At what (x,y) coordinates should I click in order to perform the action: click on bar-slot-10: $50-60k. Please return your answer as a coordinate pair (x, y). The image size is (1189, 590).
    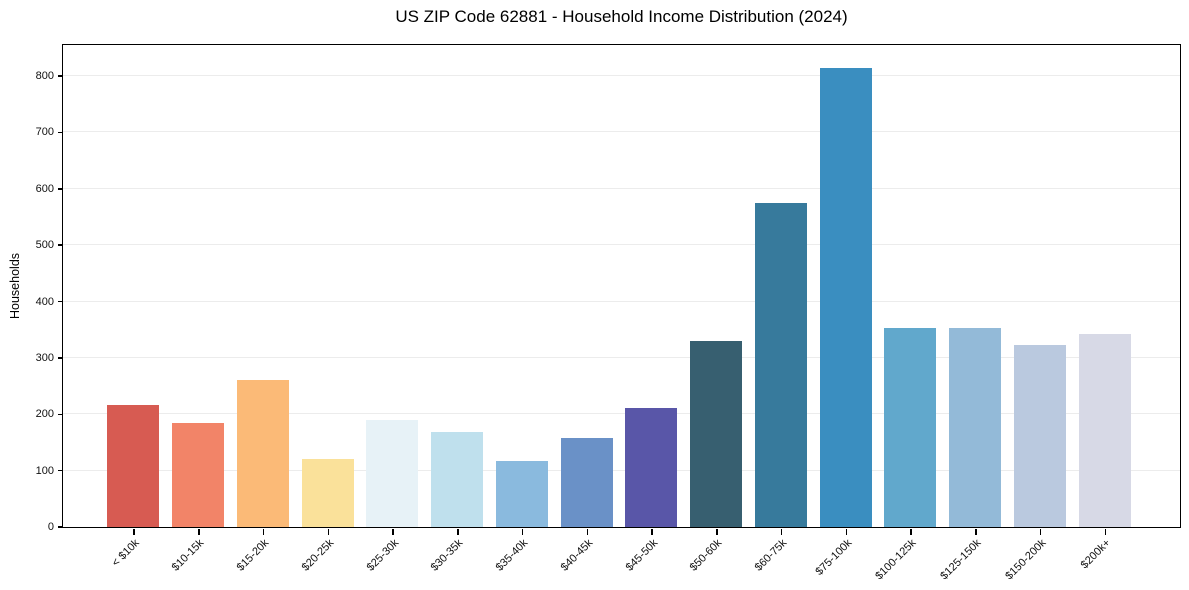
    Looking at the image, I should click on (716, 309).